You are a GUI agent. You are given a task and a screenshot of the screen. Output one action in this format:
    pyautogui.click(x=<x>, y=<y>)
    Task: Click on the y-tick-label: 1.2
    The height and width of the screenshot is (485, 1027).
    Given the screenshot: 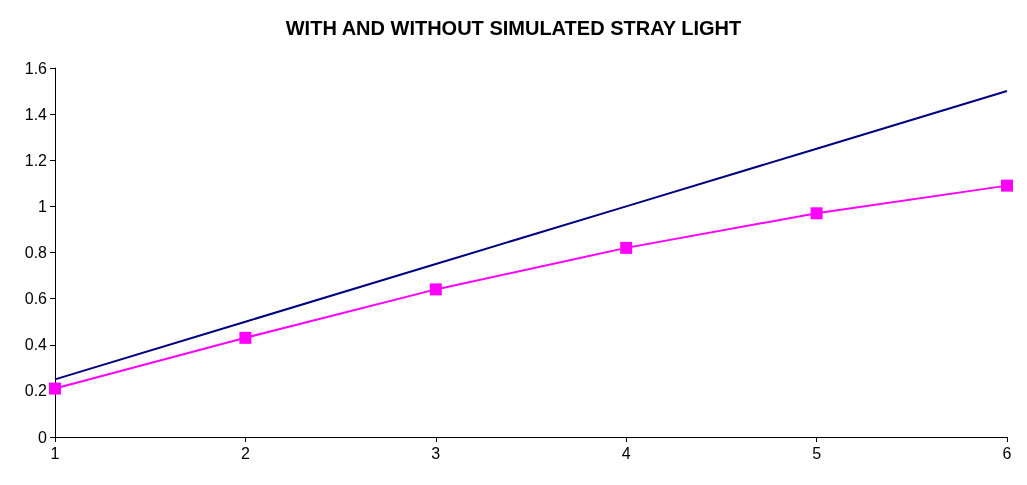 What is the action you would take?
    pyautogui.click(x=36, y=160)
    